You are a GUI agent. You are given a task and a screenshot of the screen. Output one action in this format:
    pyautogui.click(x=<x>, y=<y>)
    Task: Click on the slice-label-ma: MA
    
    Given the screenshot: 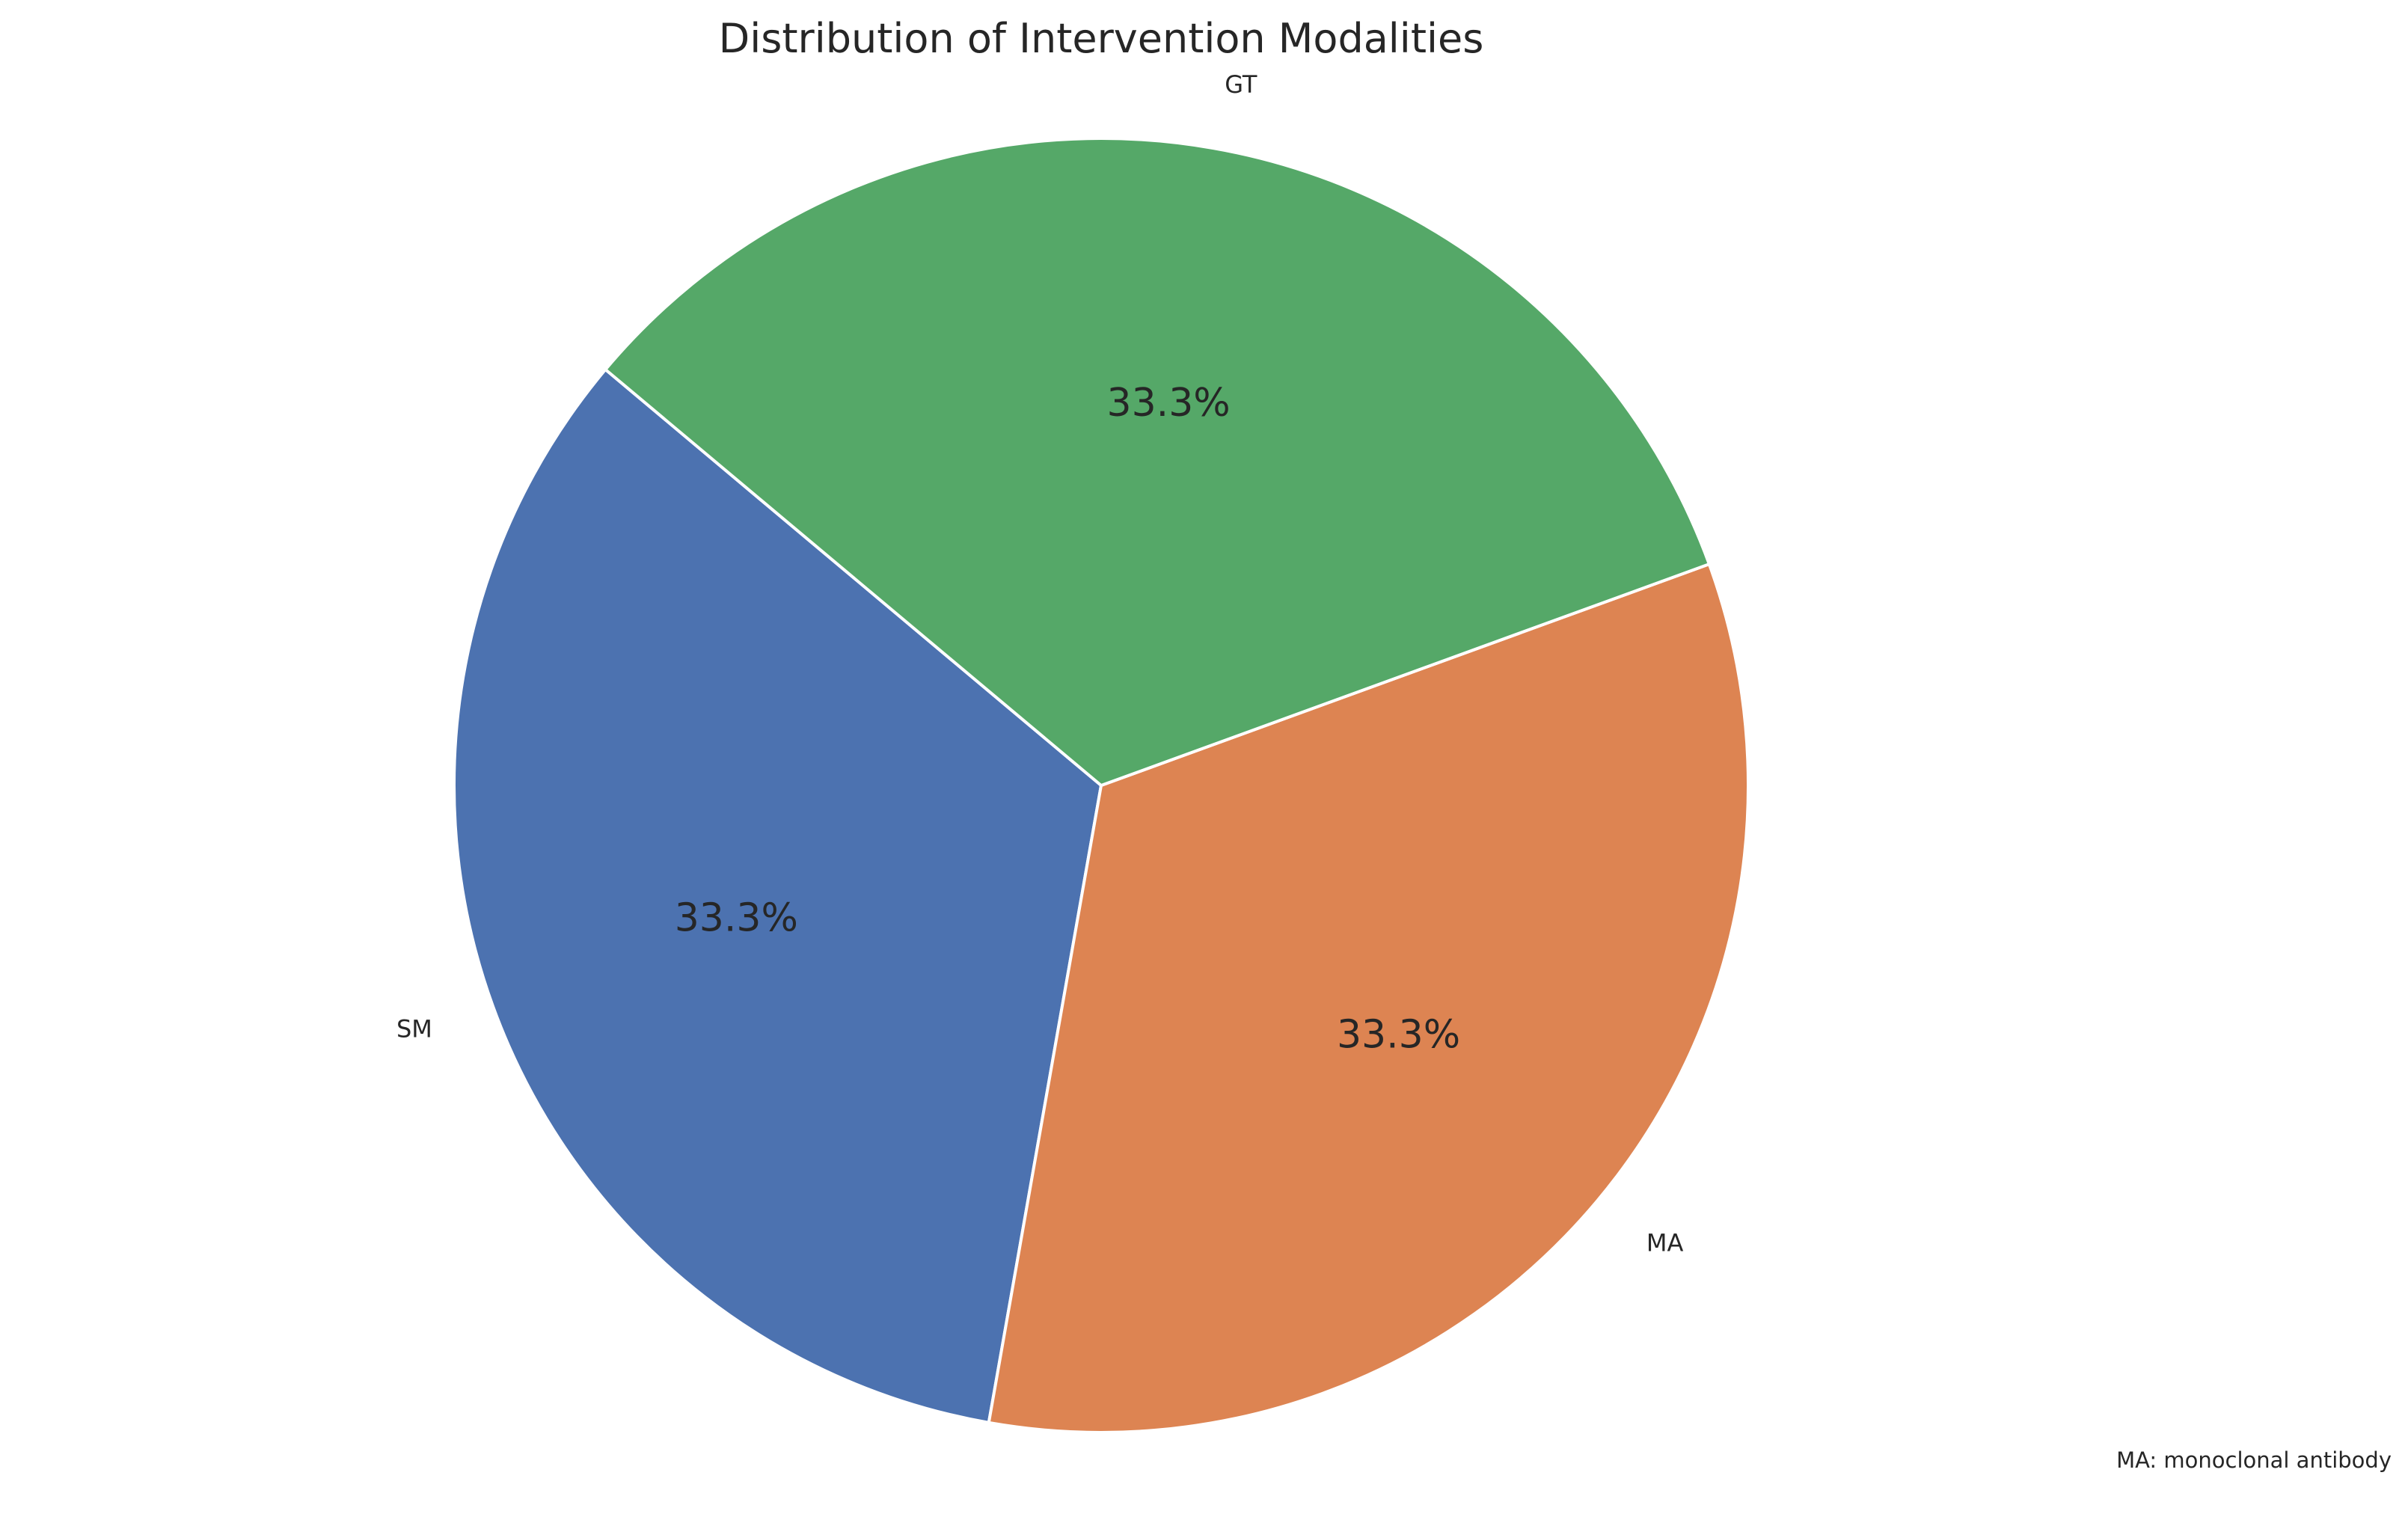 What is the action you would take?
    pyautogui.click(x=1665, y=1243)
    